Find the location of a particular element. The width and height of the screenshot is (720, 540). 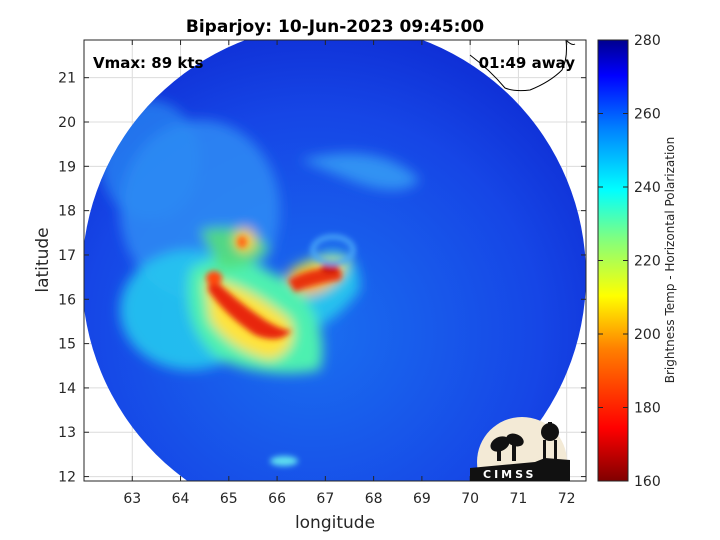

y-tick-label: 21 is located at coordinates (67, 79).